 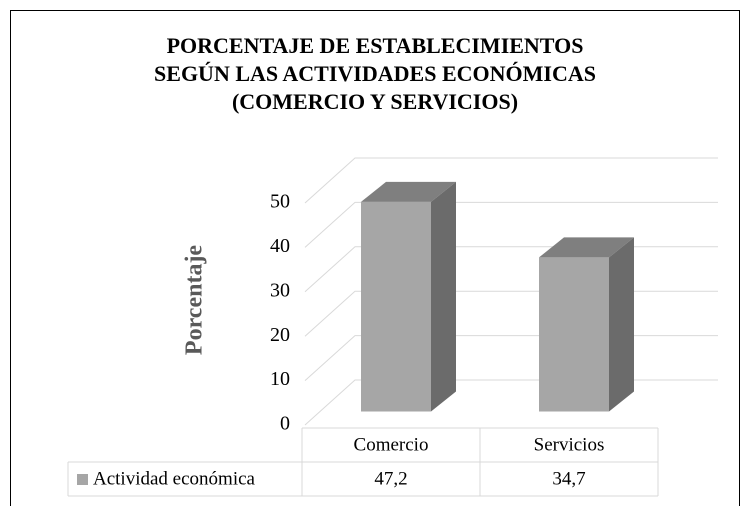 I want to click on y-tick-label: 50, so click(x=280, y=202).